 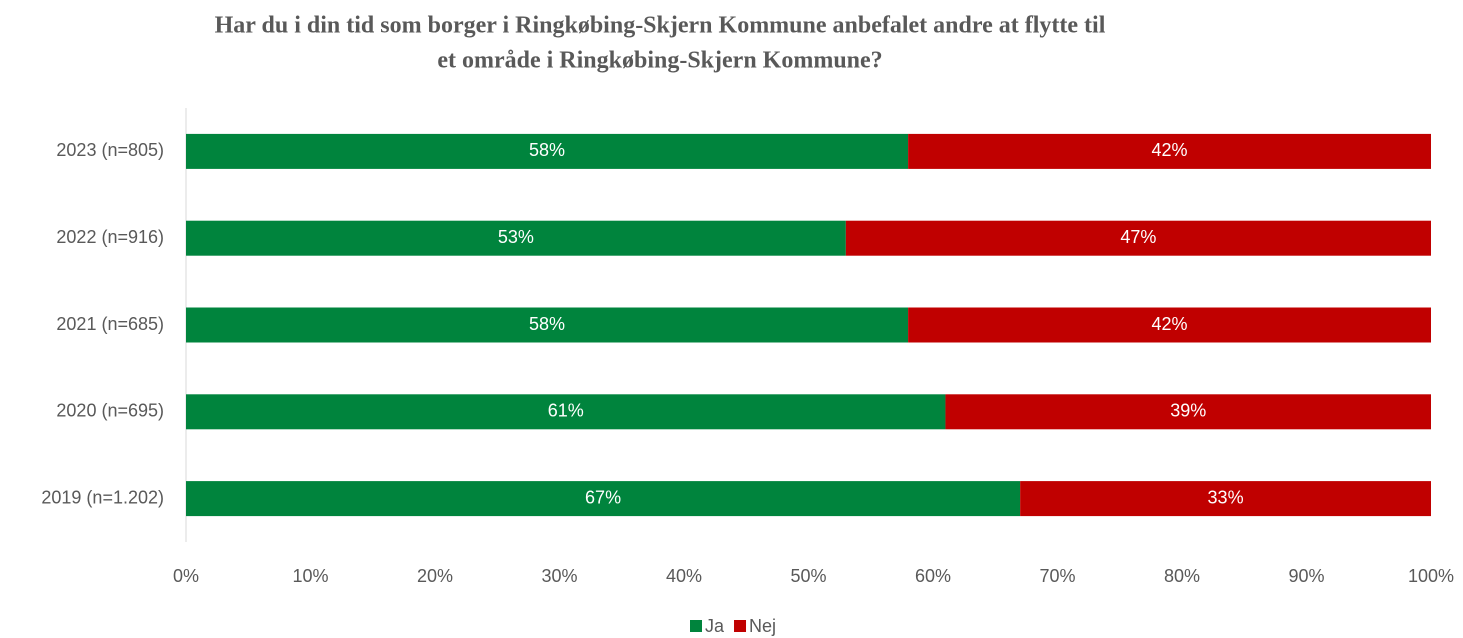 I want to click on x-tick-label: 80%, so click(x=1182, y=576).